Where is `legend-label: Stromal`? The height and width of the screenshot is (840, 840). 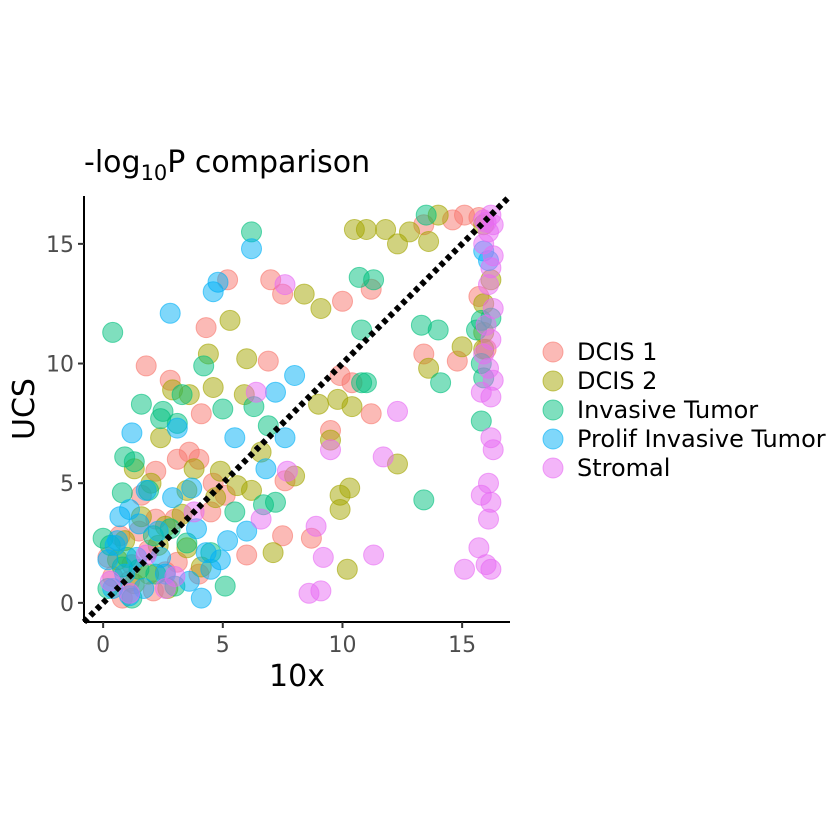 legend-label: Stromal is located at coordinates (623, 468).